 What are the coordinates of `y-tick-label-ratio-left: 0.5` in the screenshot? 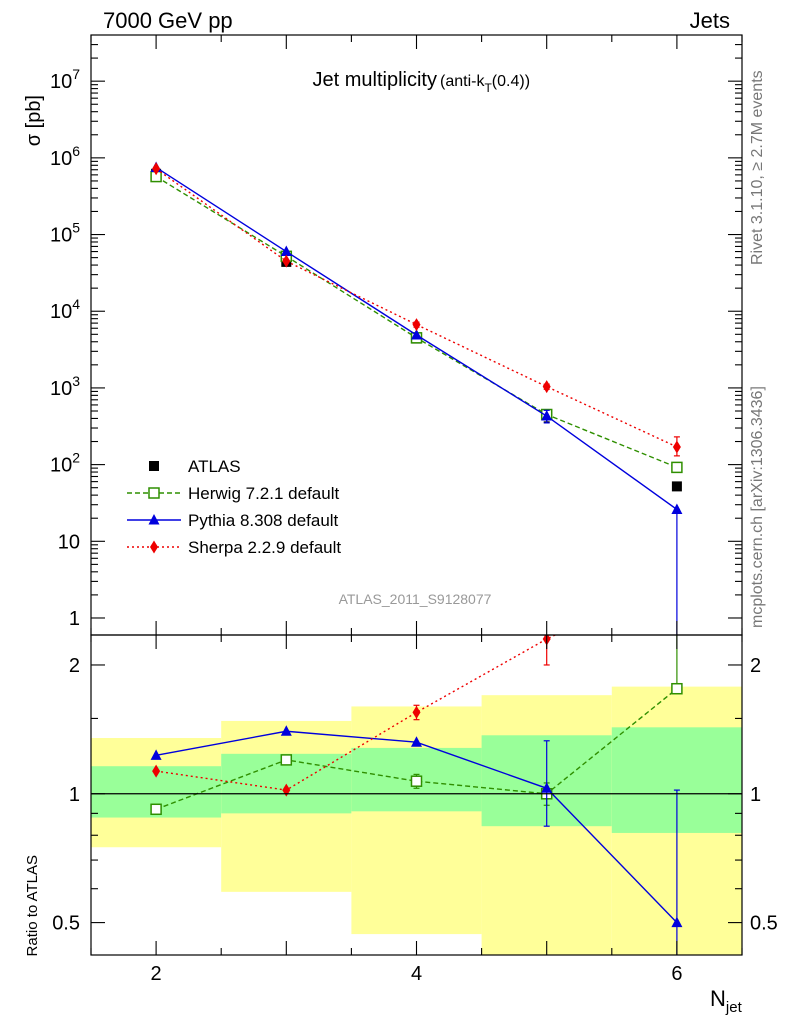 It's located at (66, 924).